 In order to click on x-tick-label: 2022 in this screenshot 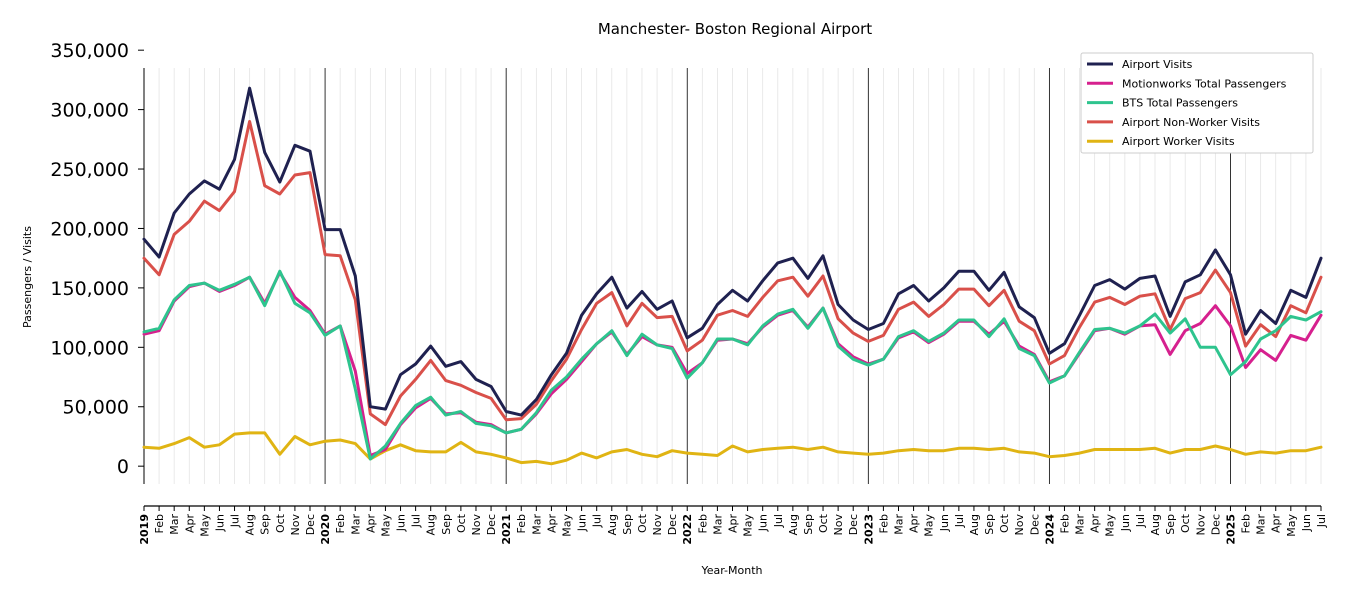, I will do `click(687, 529)`.